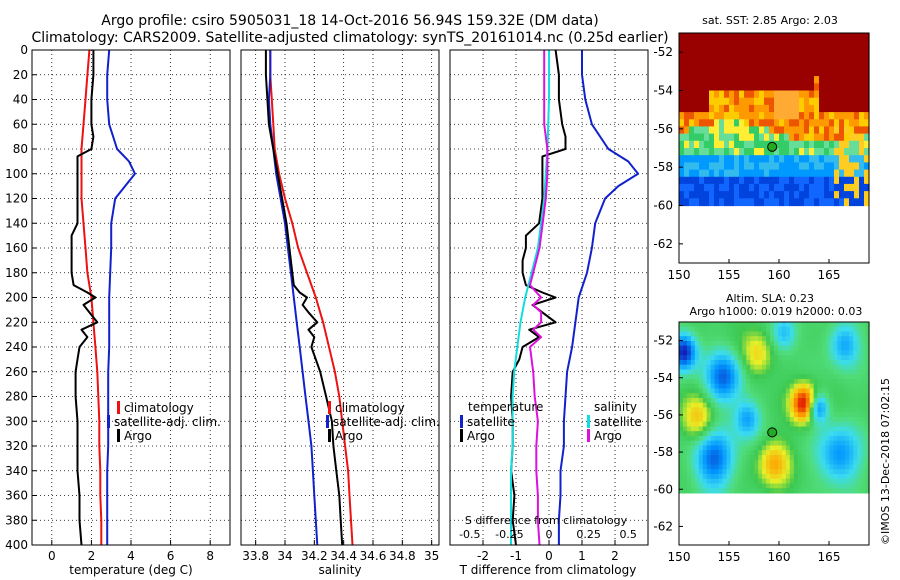  Describe the element at coordinates (130, 570) in the screenshot. I see `temperature-xlabel: temperature (deg C)` at that location.